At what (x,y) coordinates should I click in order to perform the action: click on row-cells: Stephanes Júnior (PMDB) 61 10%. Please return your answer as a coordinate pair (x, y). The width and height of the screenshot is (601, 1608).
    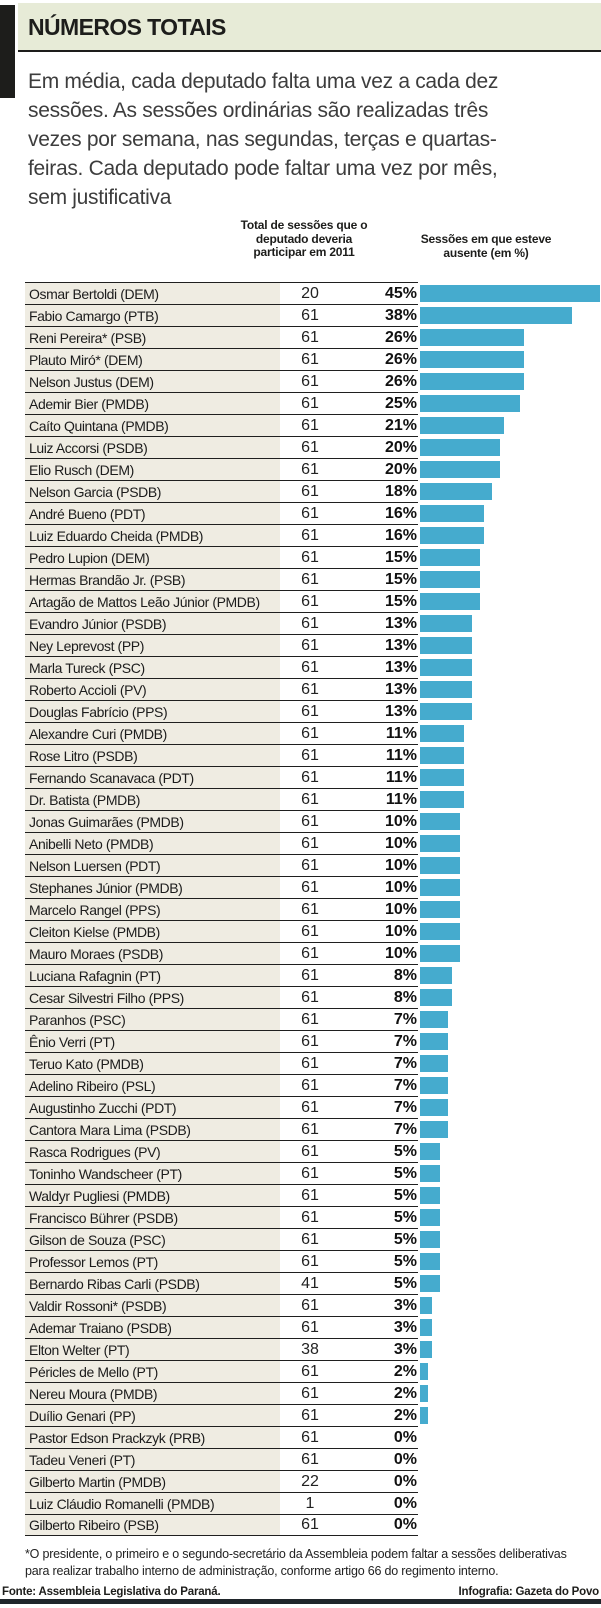
    Looking at the image, I should click on (221, 887).